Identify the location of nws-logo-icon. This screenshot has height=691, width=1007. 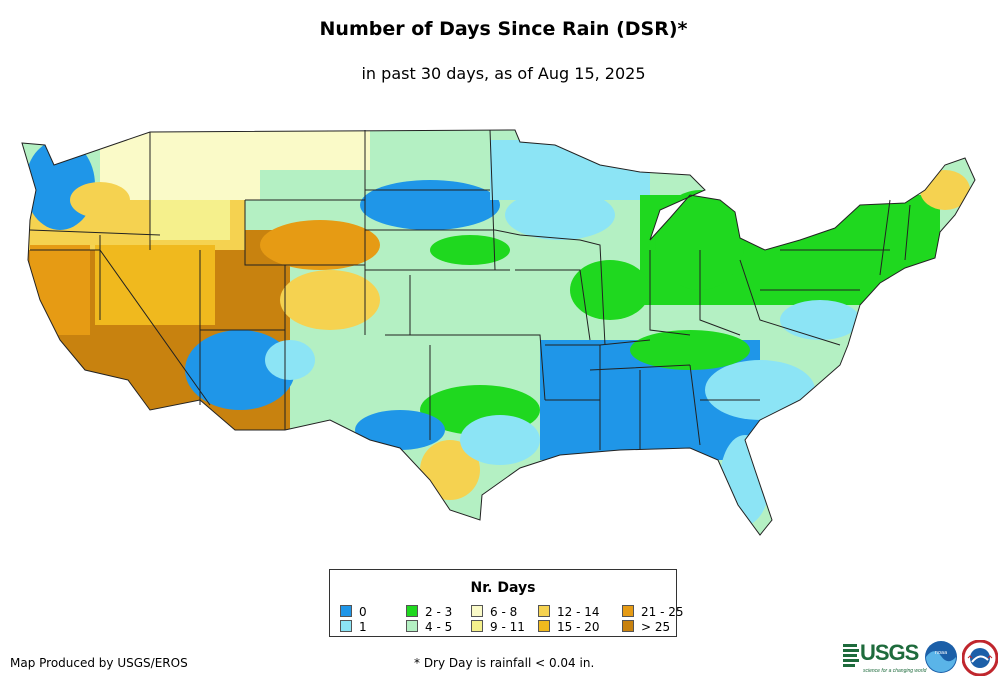
(980, 658).